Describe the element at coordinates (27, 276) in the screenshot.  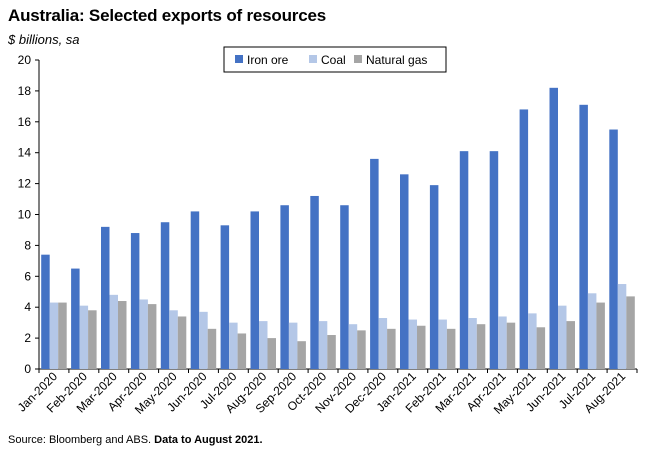
I see `y-tick-label: 6` at that location.